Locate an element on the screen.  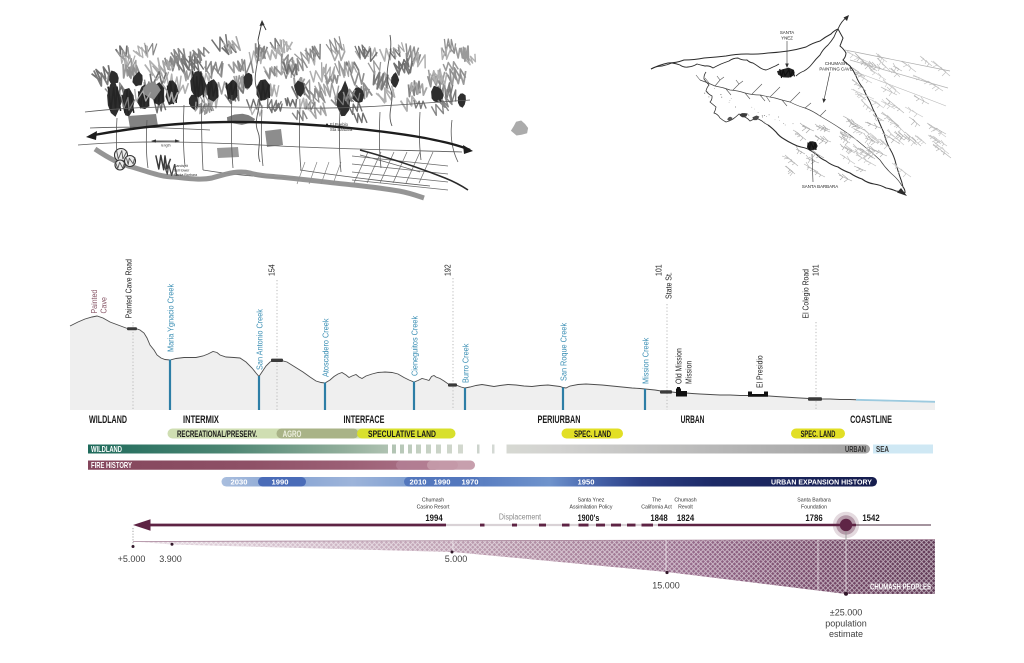
svg-text: SANTA BARBARA is located at coordinates (820, 186).